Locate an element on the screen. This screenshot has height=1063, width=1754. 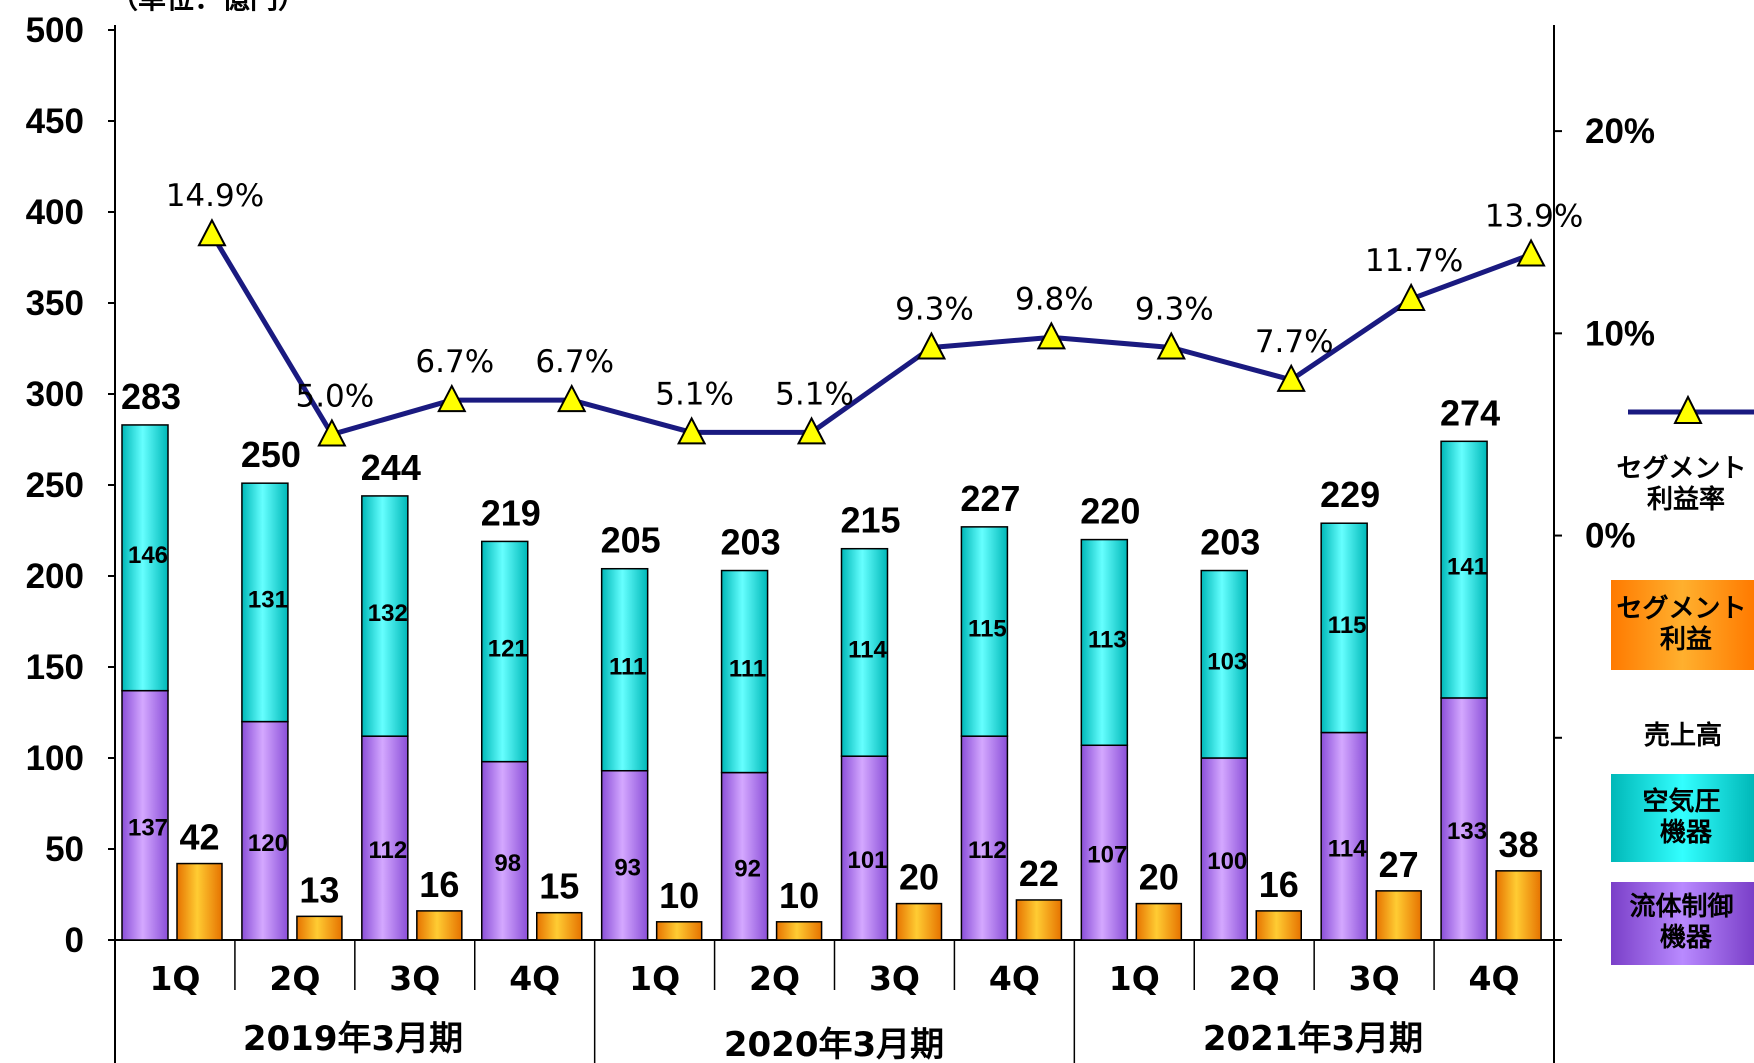
bar-total-label: 283 is located at coordinates (151, 396).